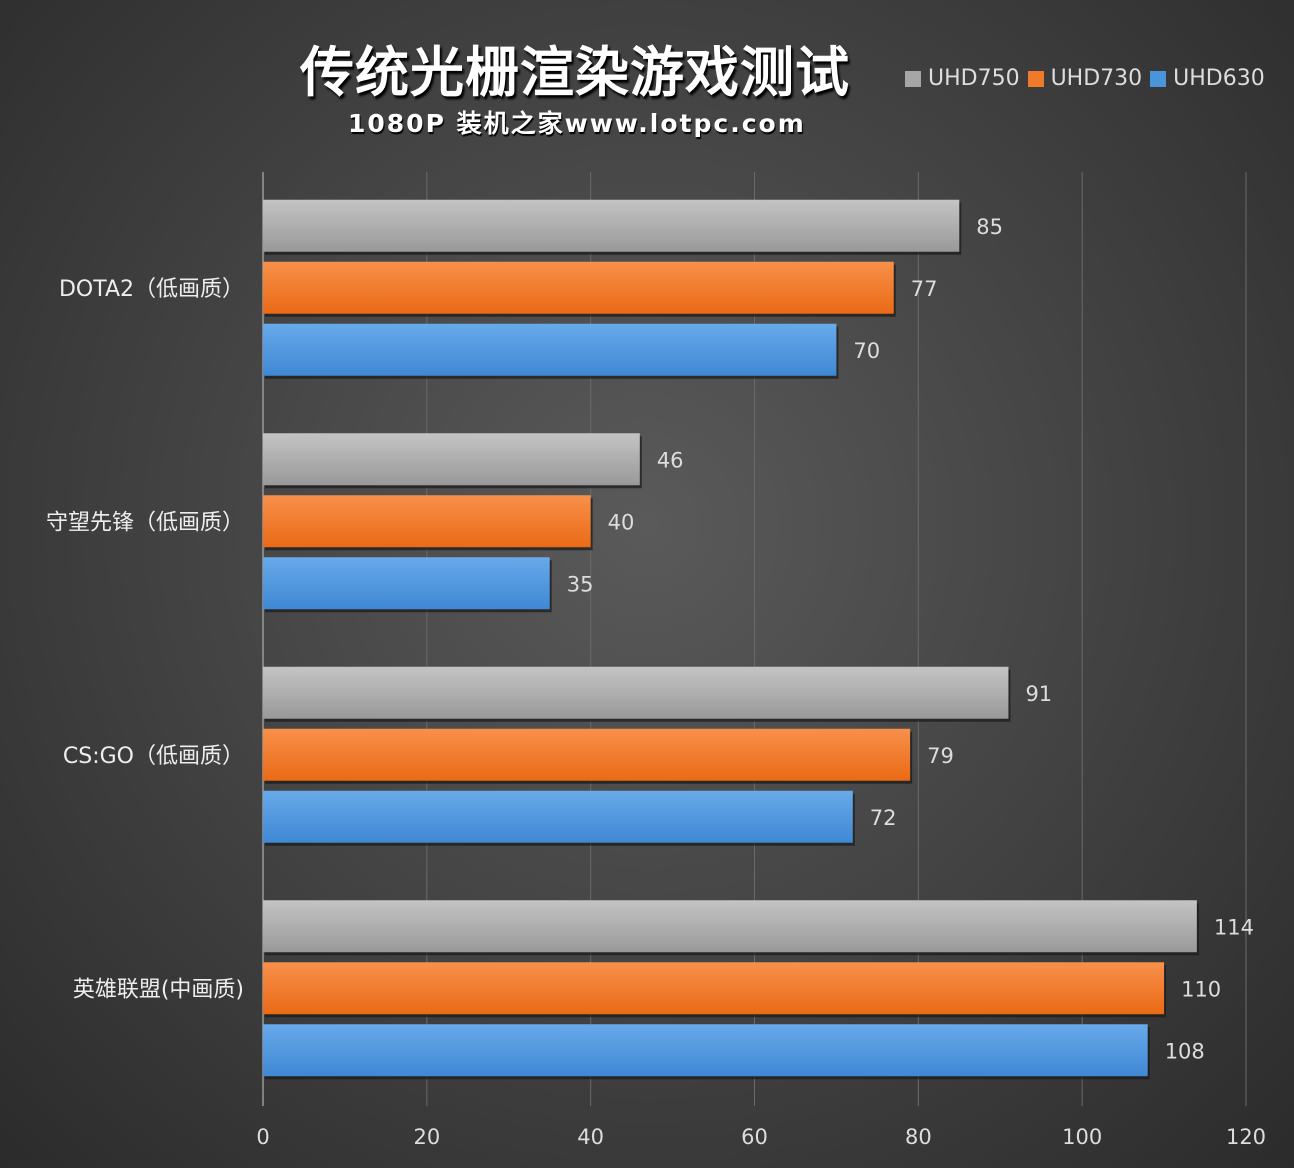 The image size is (1294, 1168). What do you see at coordinates (1082, 1137) in the screenshot?
I see `x-tick-label: 100` at bounding box center [1082, 1137].